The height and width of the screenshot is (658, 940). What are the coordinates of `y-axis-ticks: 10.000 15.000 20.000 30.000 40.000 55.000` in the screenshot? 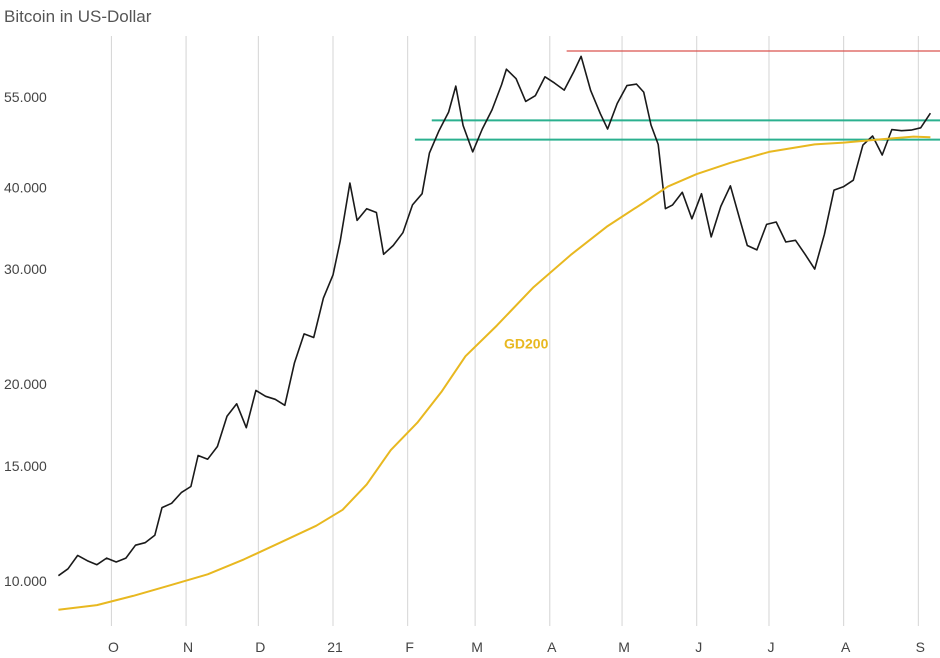 It's located at (25, 339).